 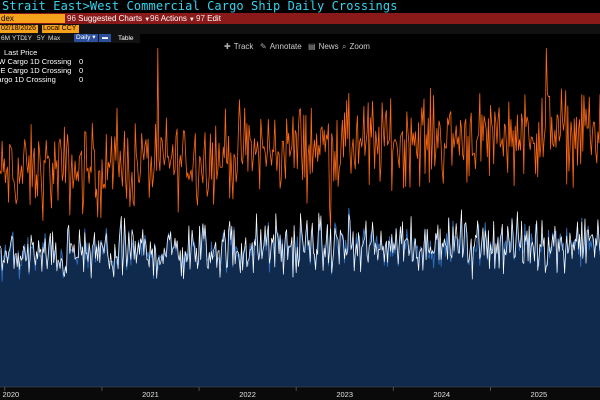 What do you see at coordinates (70, 38) in the screenshot?
I see `range-strip: 6M YTD 1Y 5Y Max Daily ▾ ▬ Table` at bounding box center [70, 38].